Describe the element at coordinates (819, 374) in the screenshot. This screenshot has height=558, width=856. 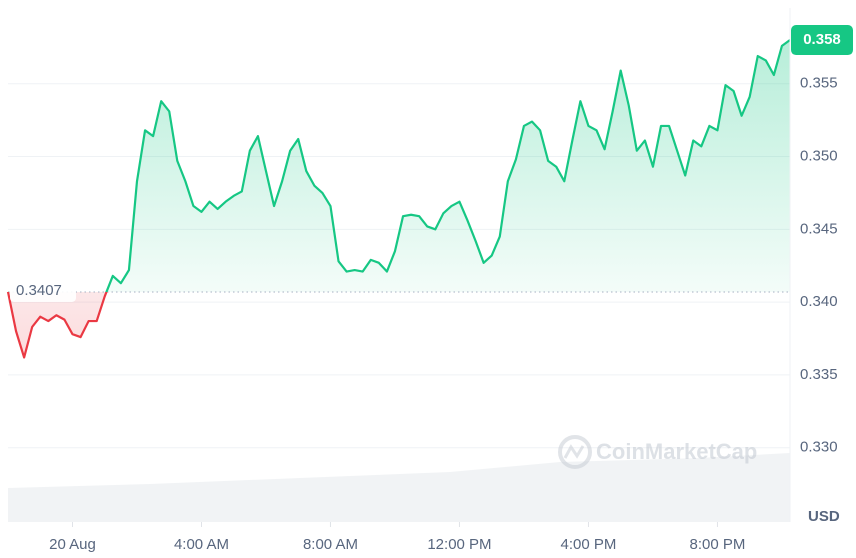
I see `y-tick-label: 0.335` at that location.